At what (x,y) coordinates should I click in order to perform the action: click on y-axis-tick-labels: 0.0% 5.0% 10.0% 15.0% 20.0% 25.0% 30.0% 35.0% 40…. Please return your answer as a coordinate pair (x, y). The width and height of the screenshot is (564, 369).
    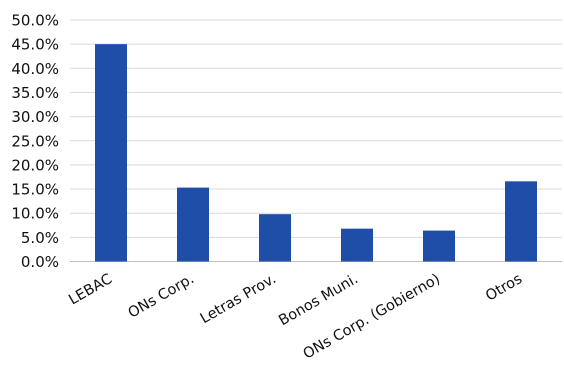
    Looking at the image, I should click on (35, 142).